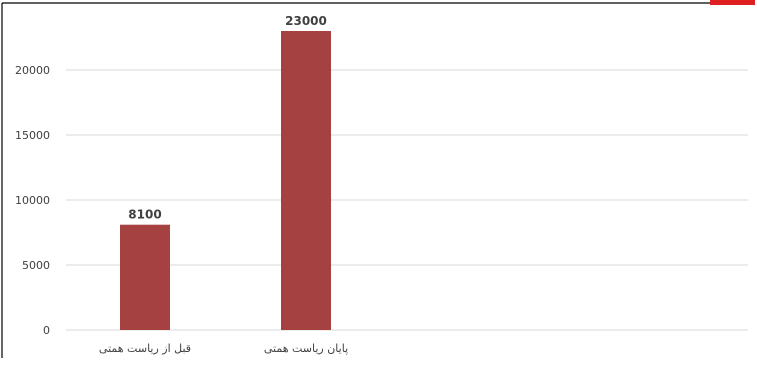 The width and height of the screenshot is (757, 366). I want to click on corner-accent, so click(732, 2).